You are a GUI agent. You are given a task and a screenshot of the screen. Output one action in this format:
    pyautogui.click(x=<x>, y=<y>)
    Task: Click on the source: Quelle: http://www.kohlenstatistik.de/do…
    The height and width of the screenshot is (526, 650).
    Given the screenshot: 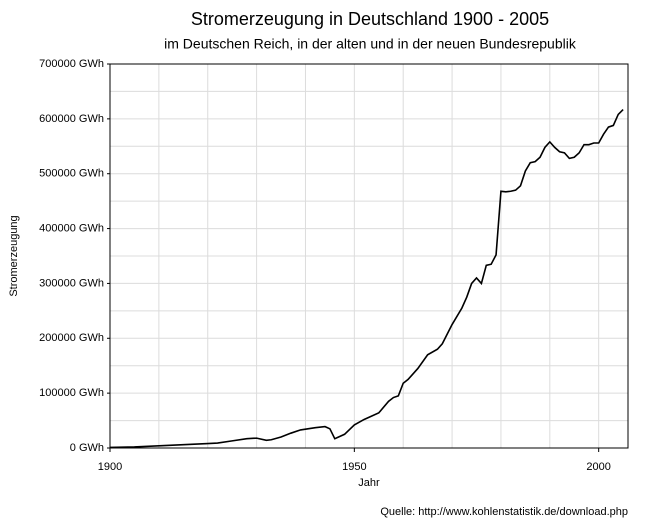 What is the action you would take?
    pyautogui.click(x=504, y=512)
    